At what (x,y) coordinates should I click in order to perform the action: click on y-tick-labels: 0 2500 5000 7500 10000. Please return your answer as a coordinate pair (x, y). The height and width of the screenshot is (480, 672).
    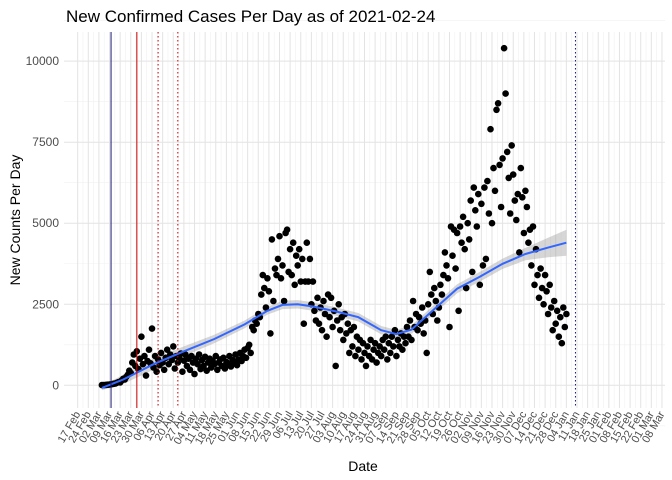
    Looking at the image, I should click on (43, 223).